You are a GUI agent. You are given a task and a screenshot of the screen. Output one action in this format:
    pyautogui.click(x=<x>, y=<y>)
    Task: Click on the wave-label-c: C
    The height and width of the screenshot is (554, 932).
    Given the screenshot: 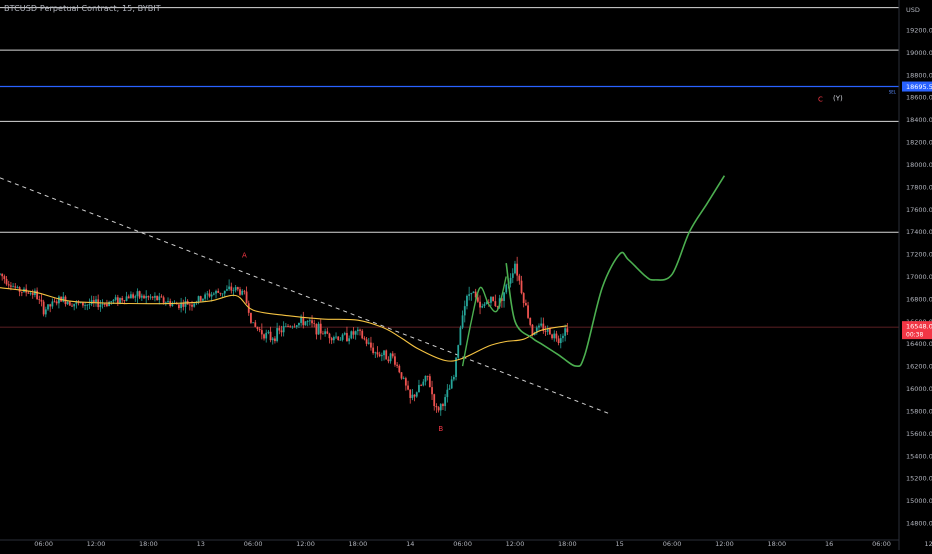 What is the action you would take?
    pyautogui.click(x=820, y=100)
    